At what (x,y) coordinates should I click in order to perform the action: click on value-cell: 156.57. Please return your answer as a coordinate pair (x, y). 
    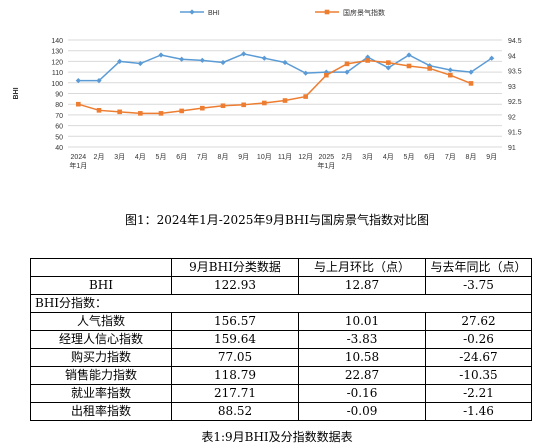
    Looking at the image, I should click on (235, 321).